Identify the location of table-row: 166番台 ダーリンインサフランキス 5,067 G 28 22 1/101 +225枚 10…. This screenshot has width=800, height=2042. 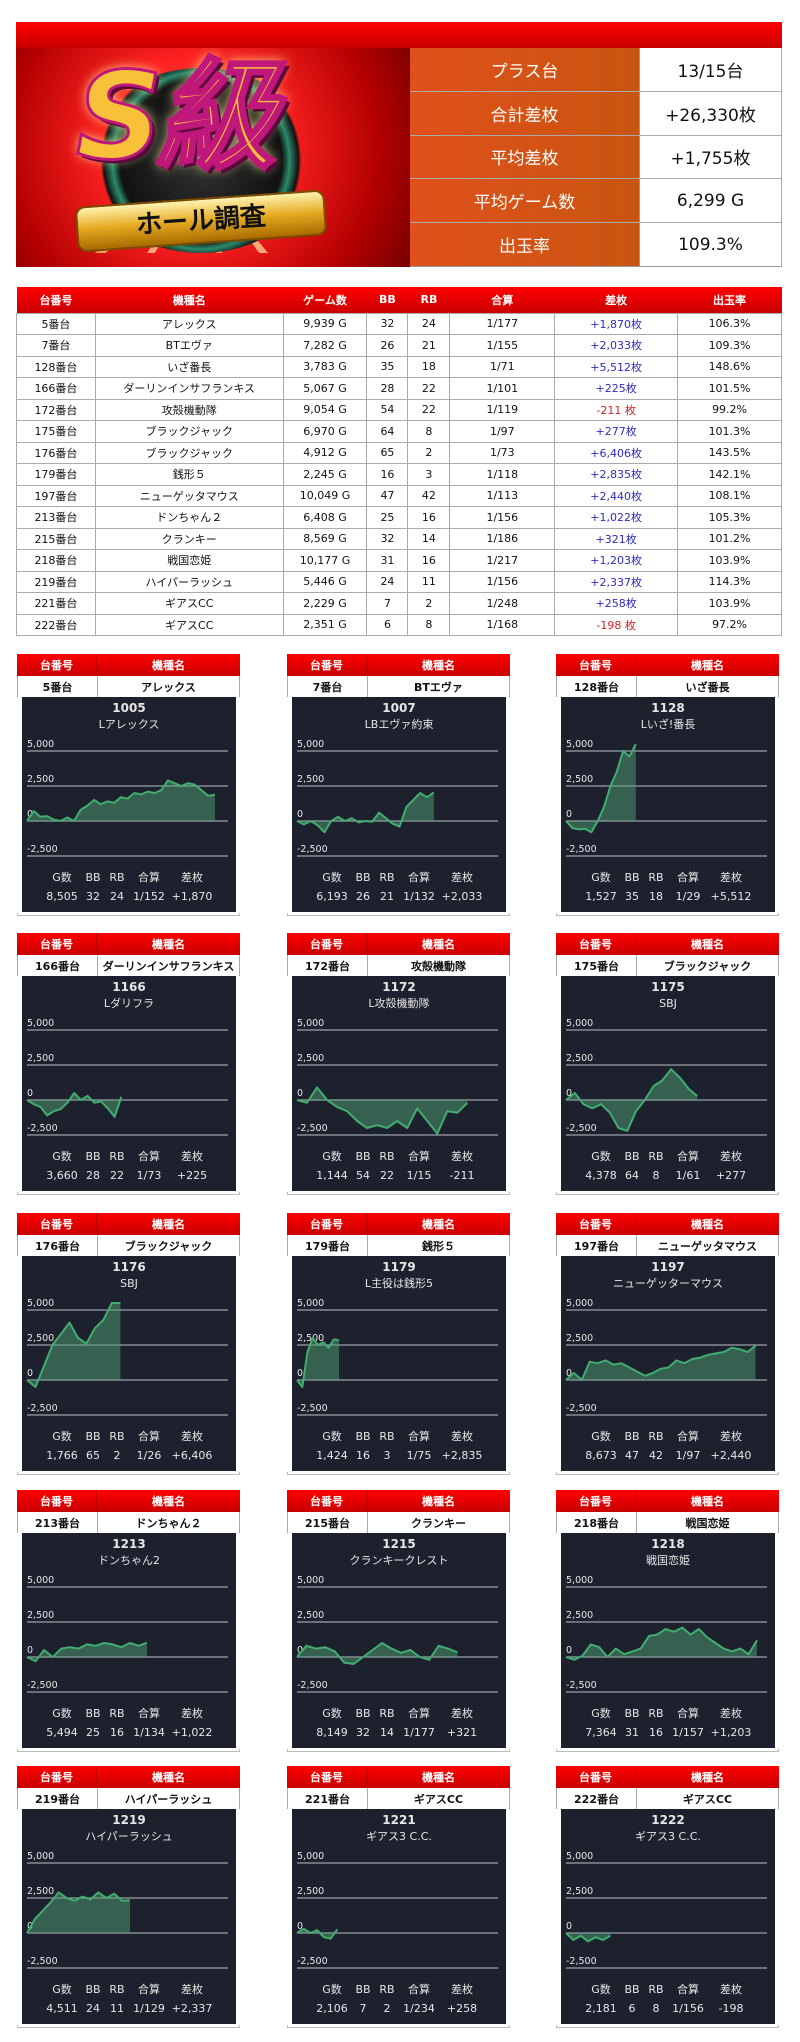
(399, 388).